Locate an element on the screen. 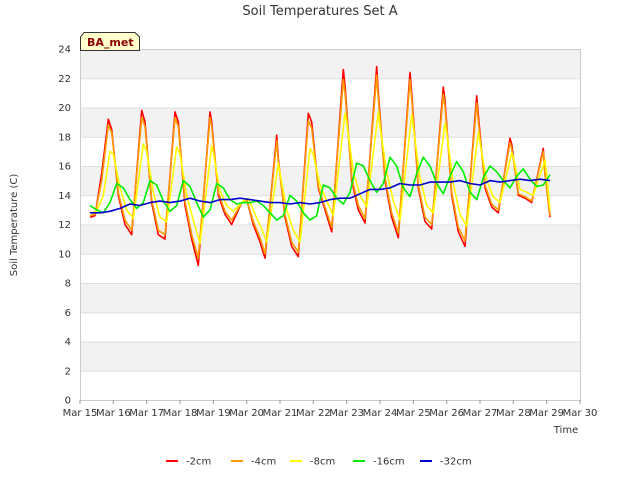 The image size is (640, 480). station-badge-label: BA_met is located at coordinates (110, 42).